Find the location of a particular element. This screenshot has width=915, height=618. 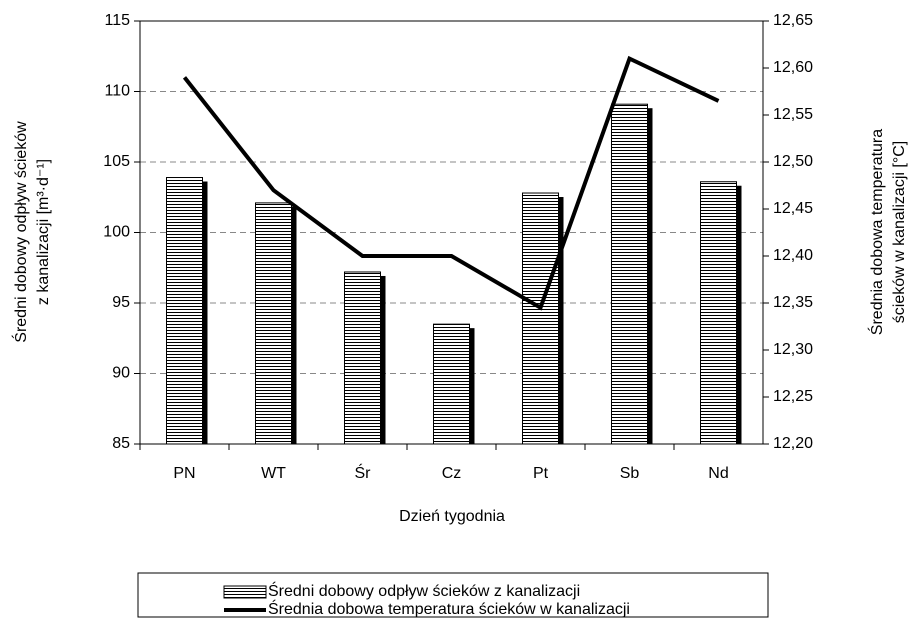

y2-tick-label: 12,35 is located at coordinates (793, 302).